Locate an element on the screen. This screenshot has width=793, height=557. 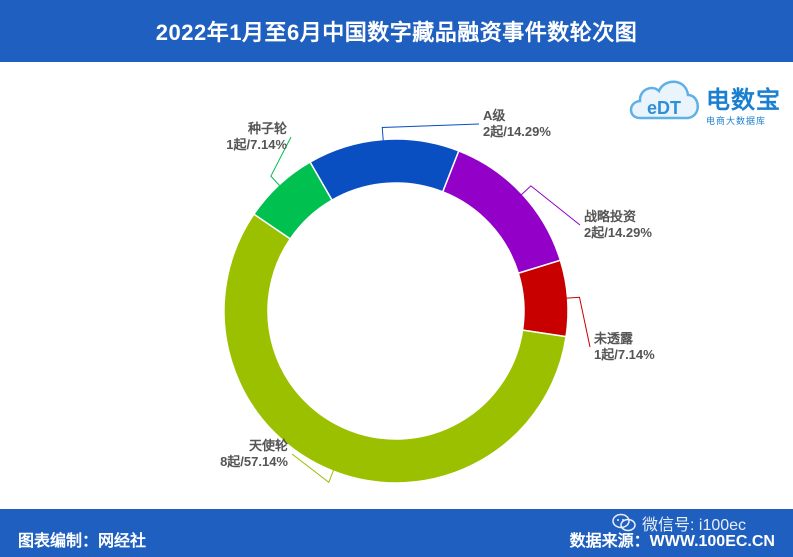
chart-credit: 图表编制：网经社 is located at coordinates (82, 541).